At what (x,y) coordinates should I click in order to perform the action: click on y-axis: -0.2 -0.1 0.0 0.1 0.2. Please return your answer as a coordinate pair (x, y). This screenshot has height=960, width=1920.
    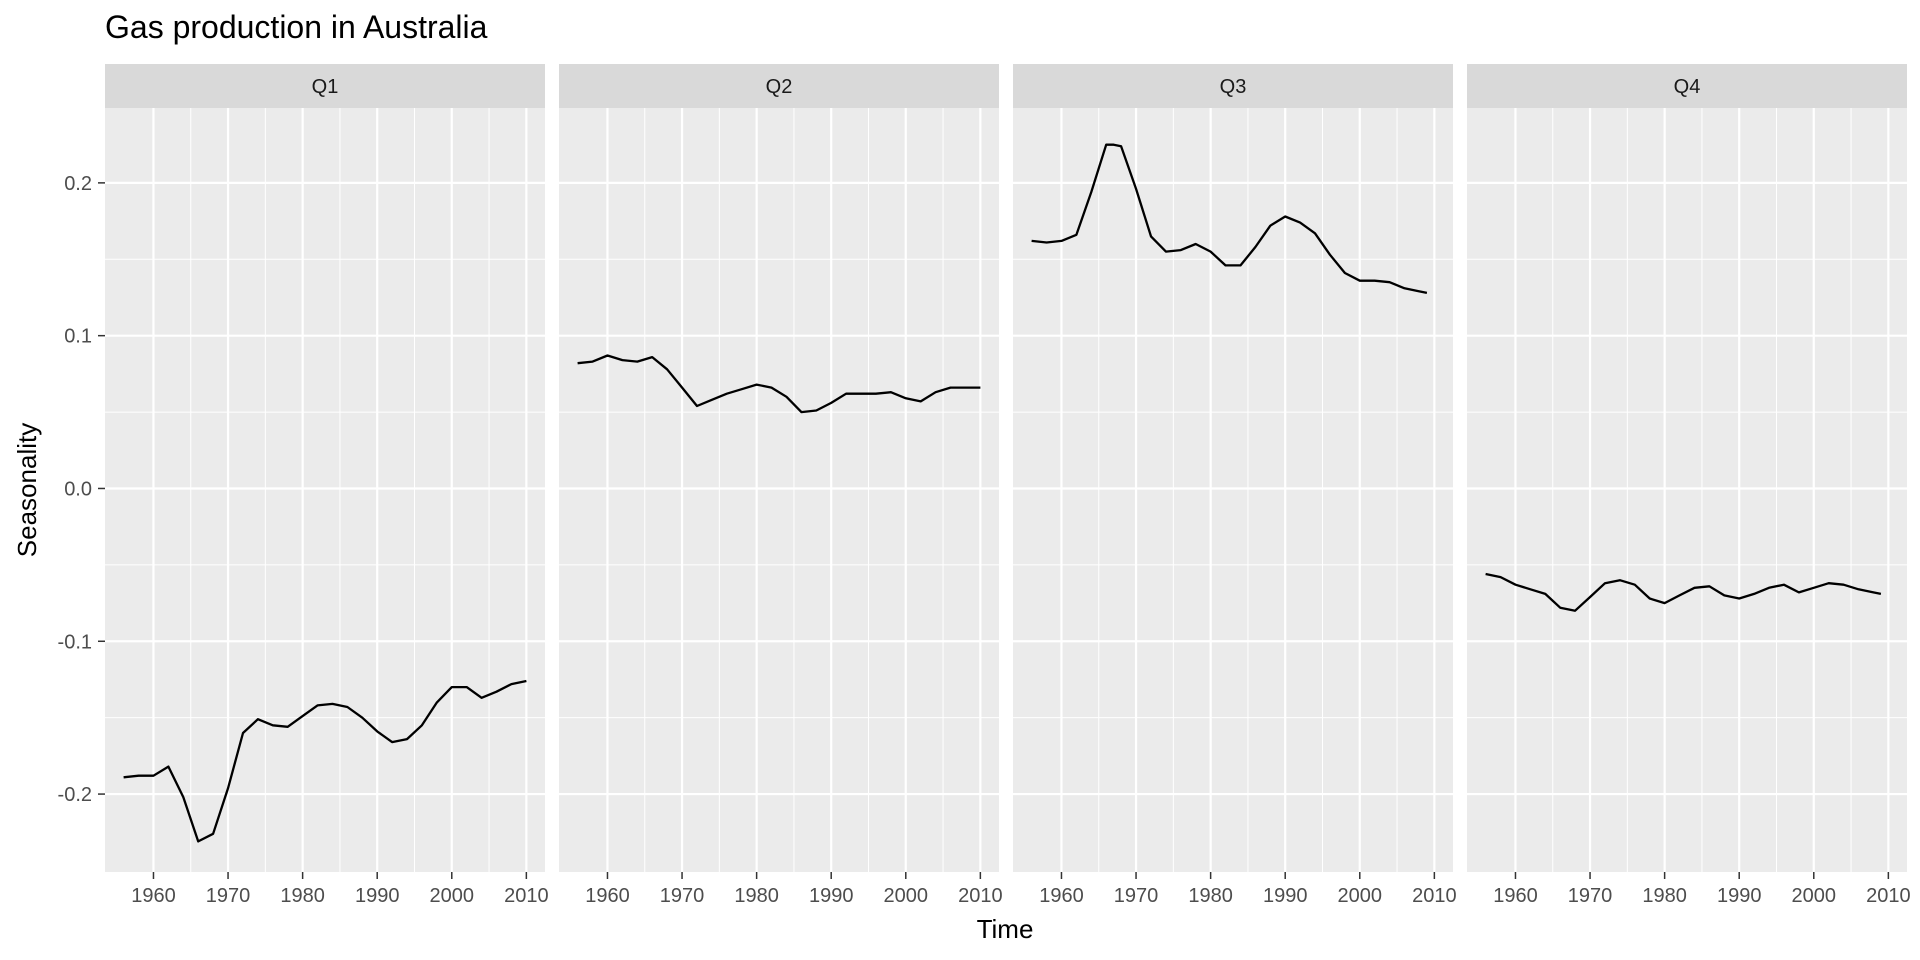
    Looking at the image, I should click on (81, 489).